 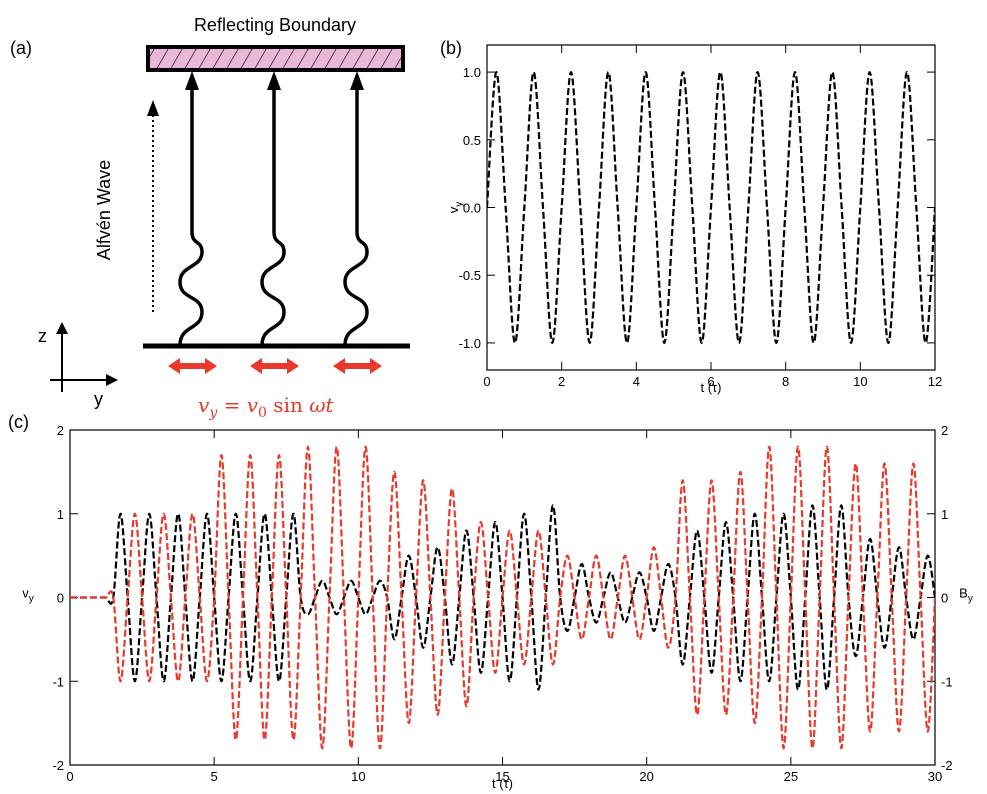 I want to click on x-tick-label: 2, so click(x=561, y=381).